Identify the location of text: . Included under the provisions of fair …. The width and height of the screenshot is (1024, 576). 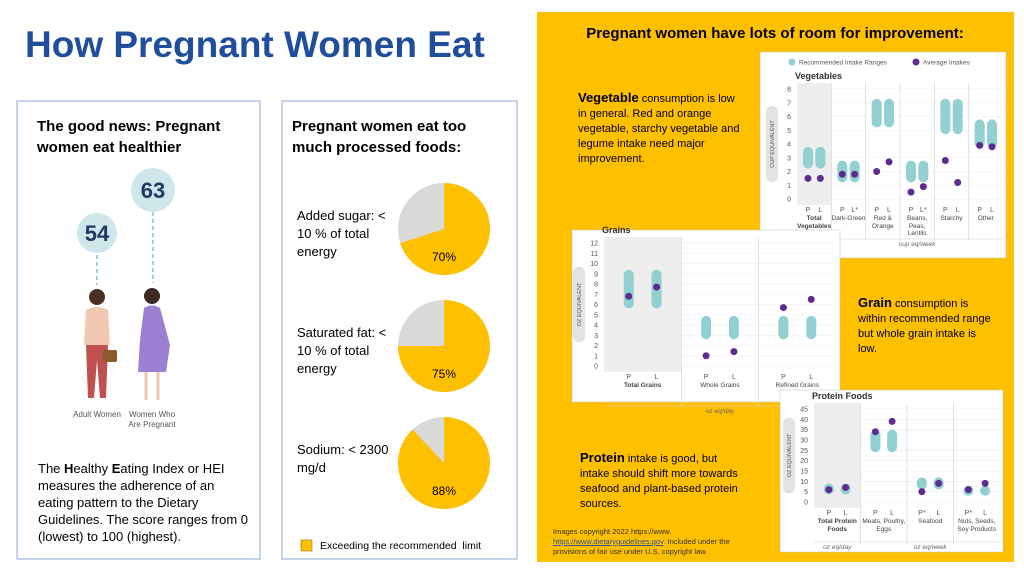
(641, 546).